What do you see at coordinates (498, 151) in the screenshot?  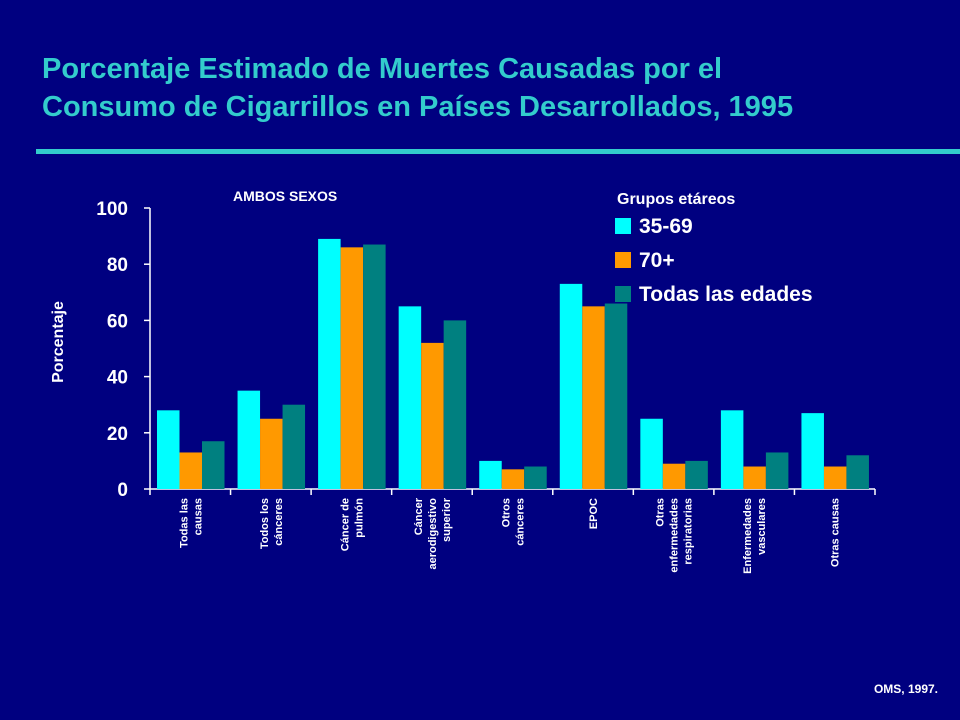 I see `title-divider` at bounding box center [498, 151].